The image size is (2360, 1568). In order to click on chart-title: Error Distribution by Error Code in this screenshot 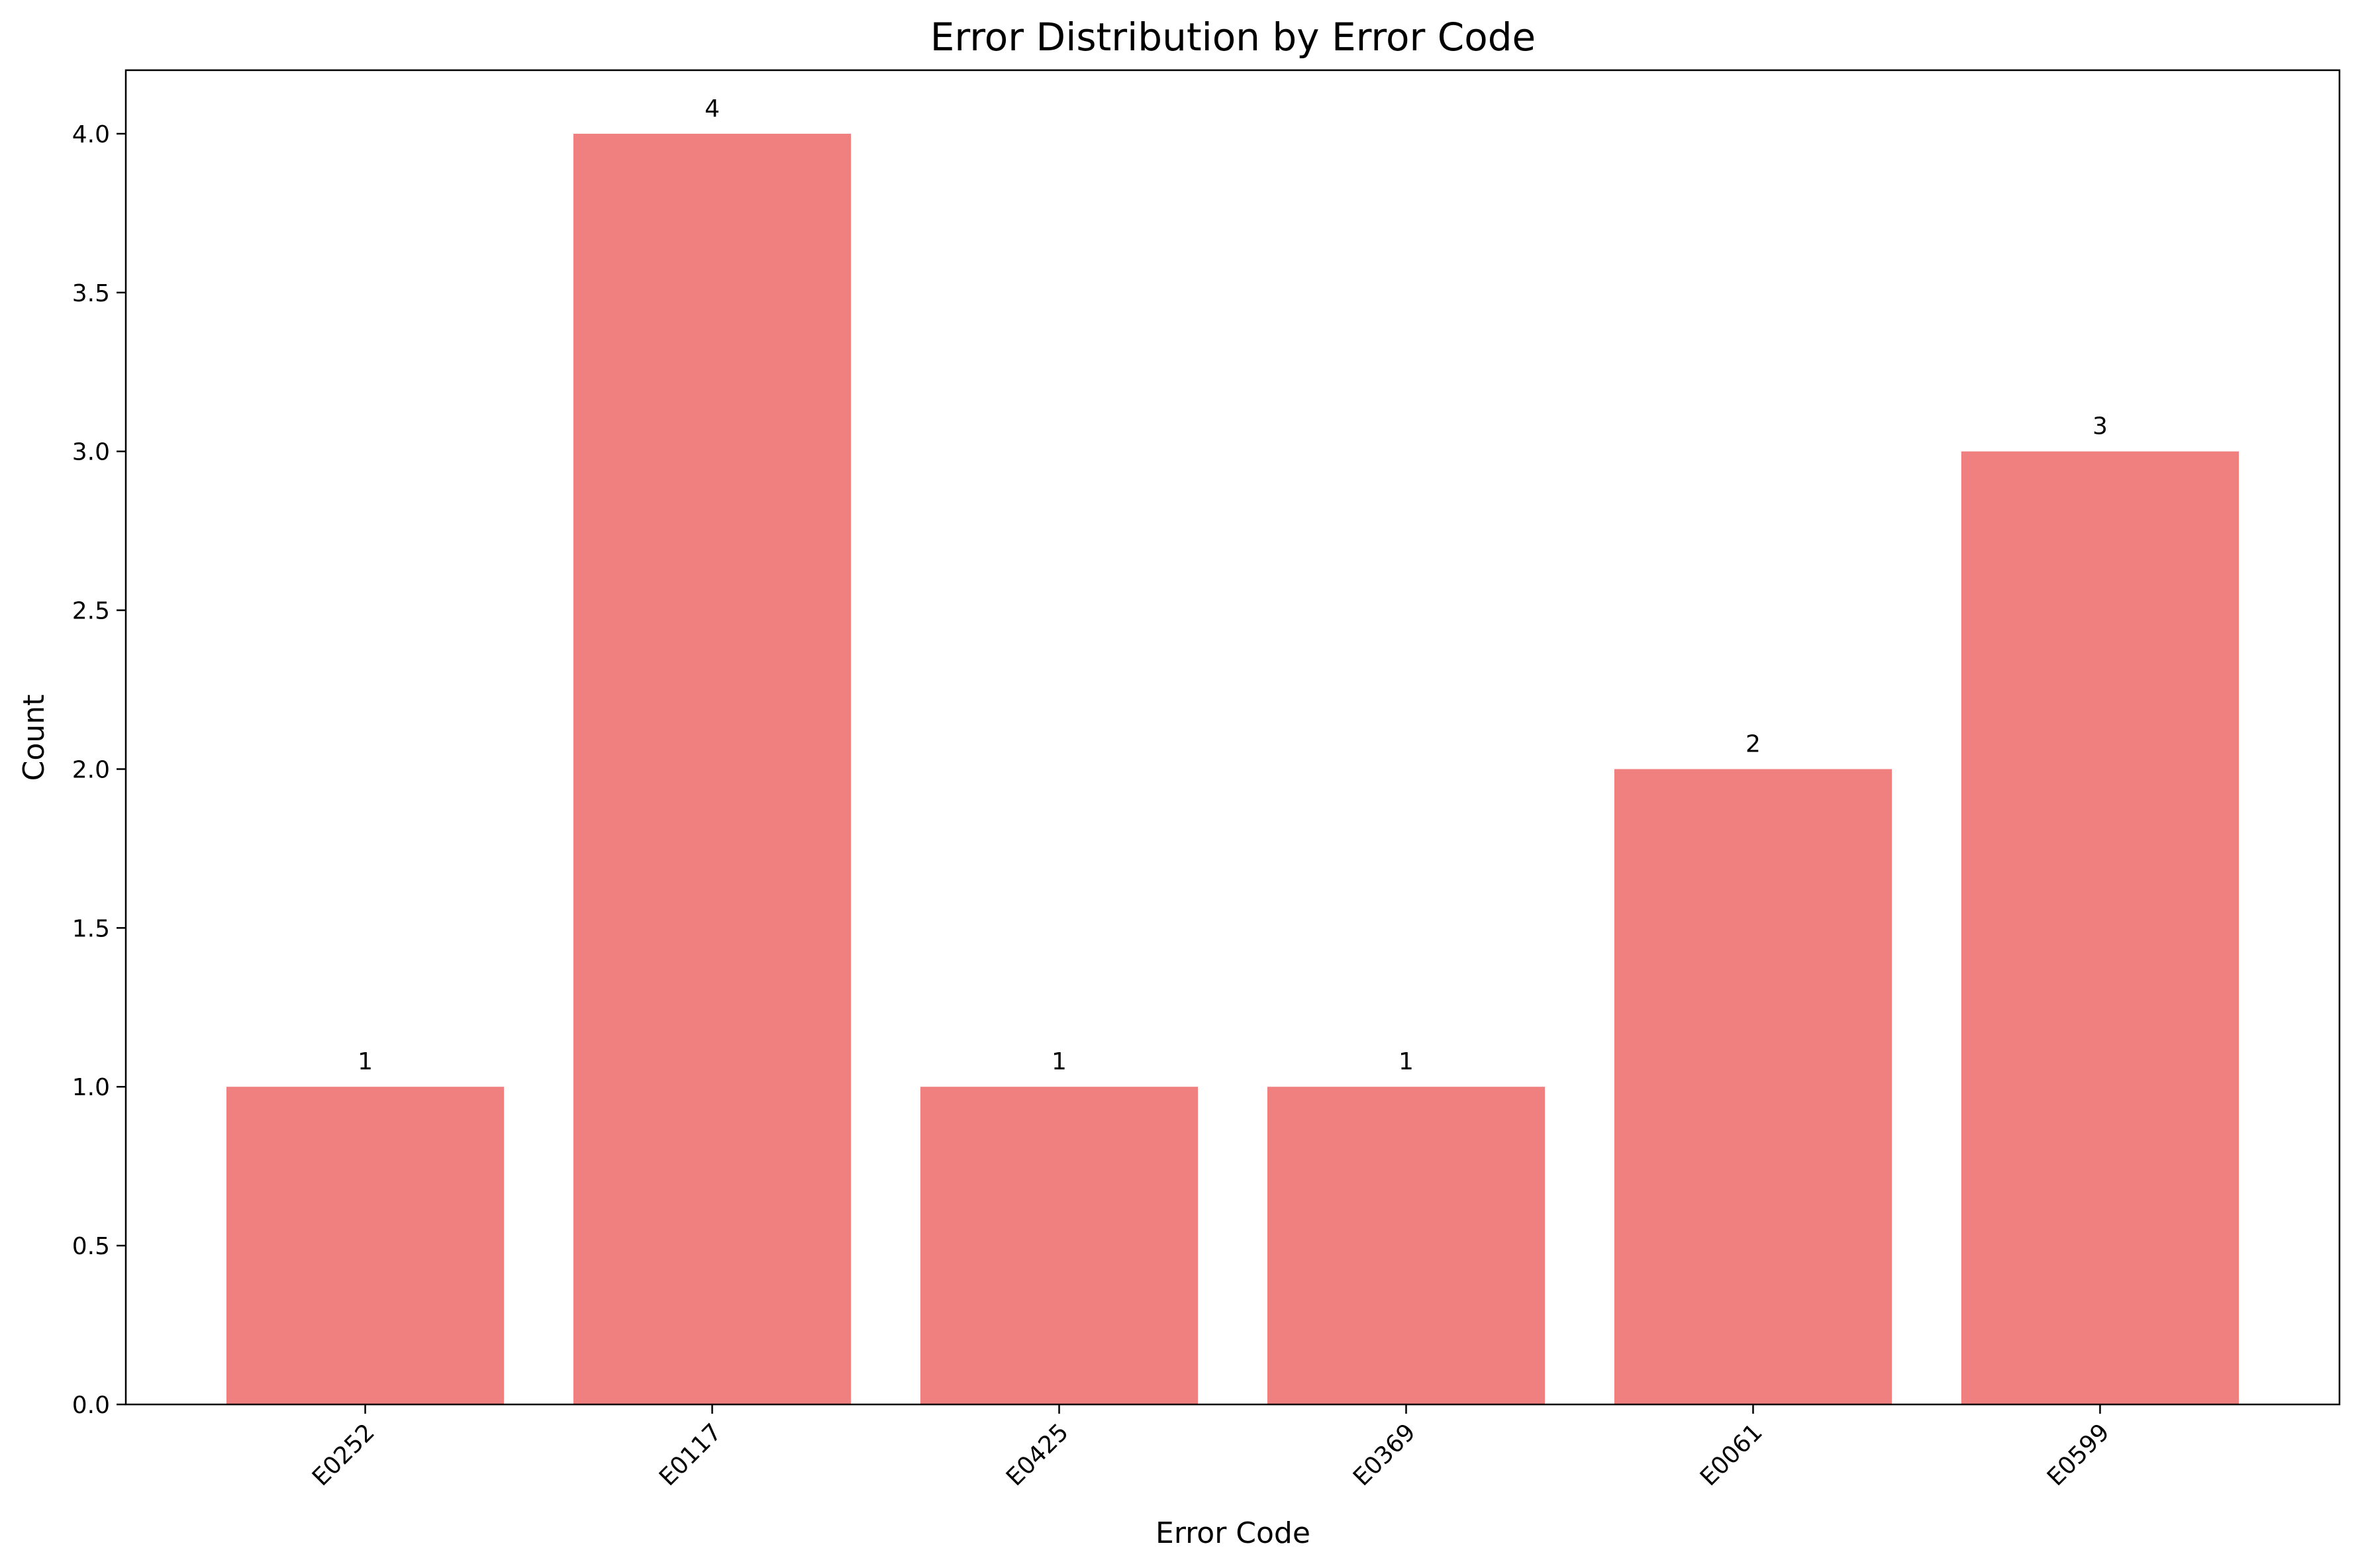, I will do `click(1233, 37)`.